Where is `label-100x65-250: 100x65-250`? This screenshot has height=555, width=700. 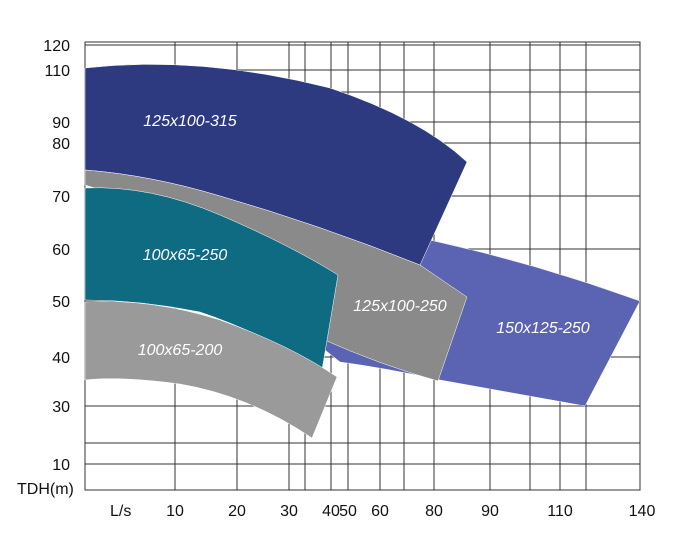 label-100x65-250: 100x65-250 is located at coordinates (185, 255).